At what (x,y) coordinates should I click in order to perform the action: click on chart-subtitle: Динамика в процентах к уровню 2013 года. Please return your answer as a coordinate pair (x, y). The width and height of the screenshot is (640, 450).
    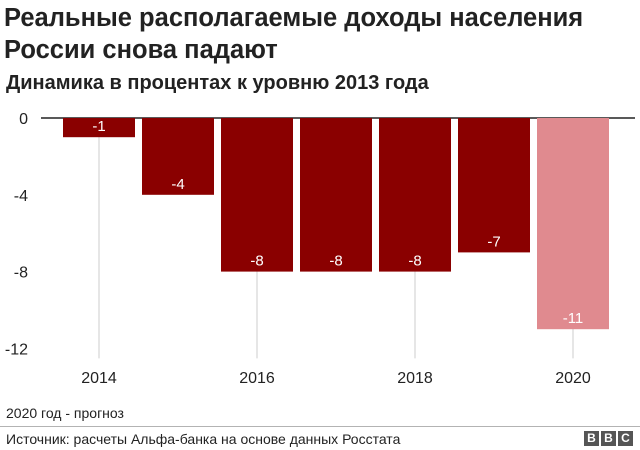
    Looking at the image, I should click on (217, 83).